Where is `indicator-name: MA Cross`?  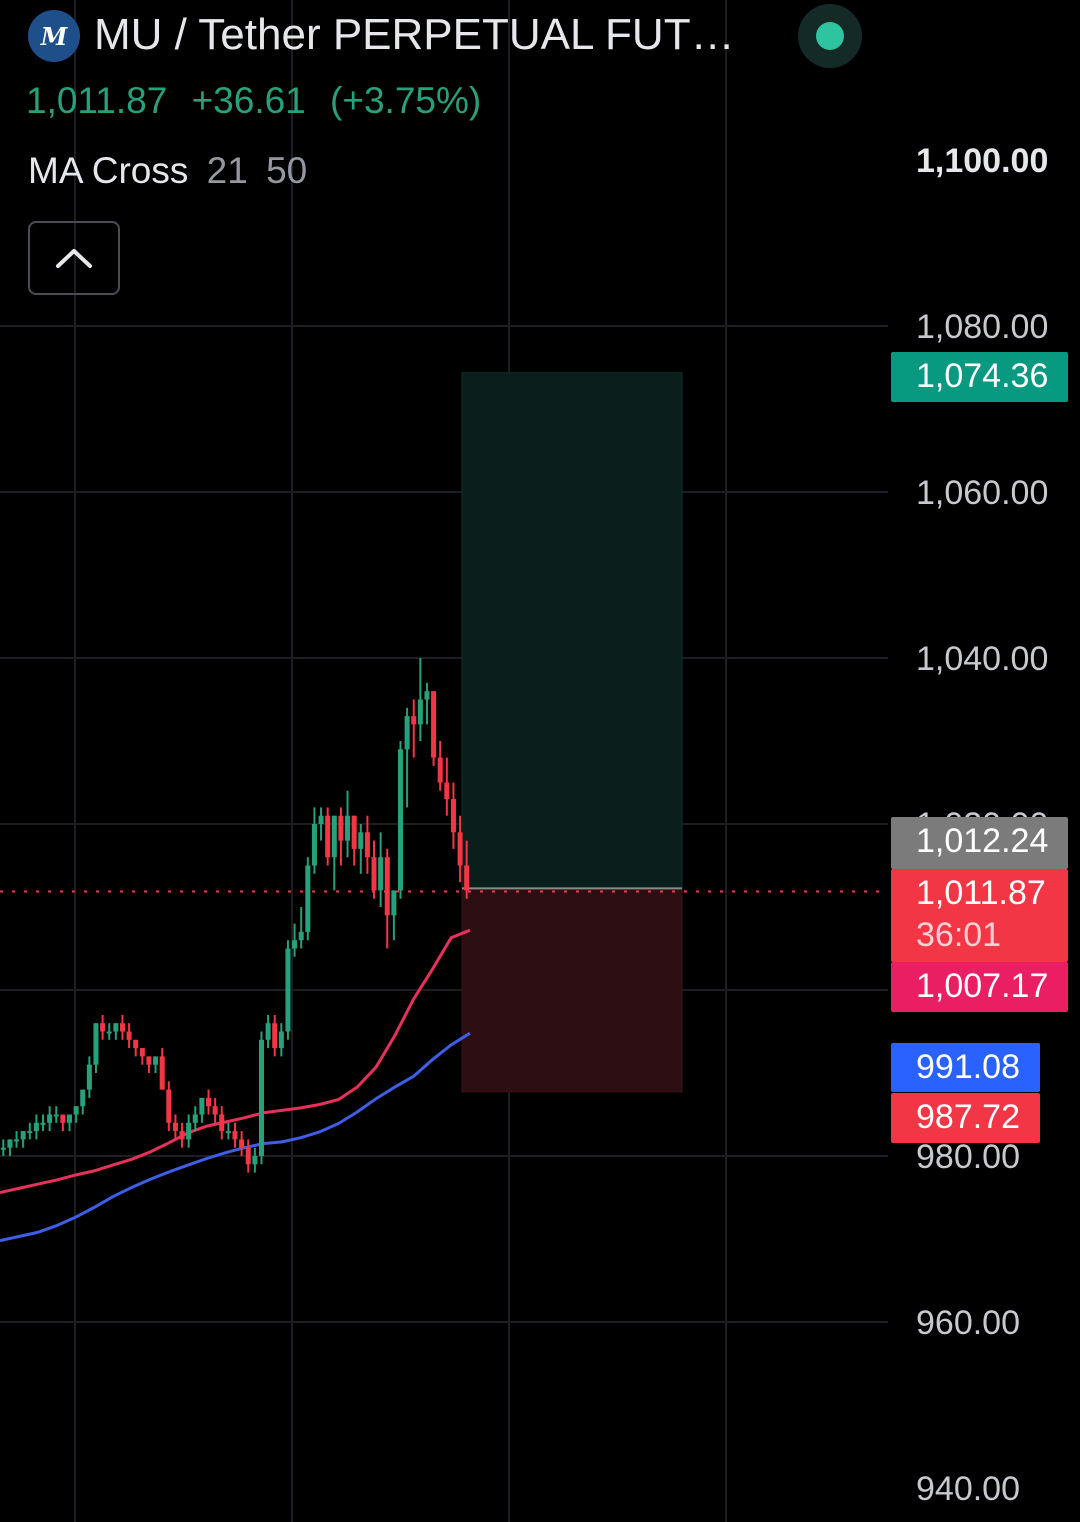
indicator-name: MA Cross is located at coordinates (108, 170).